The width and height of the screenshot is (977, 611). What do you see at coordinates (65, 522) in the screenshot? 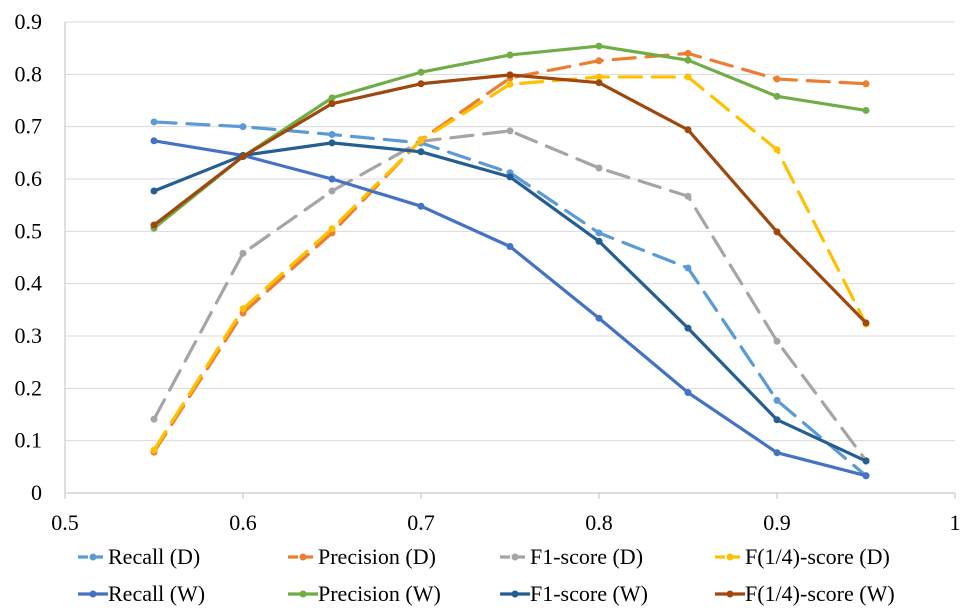
I see `x-tick-label: 0.5` at bounding box center [65, 522].